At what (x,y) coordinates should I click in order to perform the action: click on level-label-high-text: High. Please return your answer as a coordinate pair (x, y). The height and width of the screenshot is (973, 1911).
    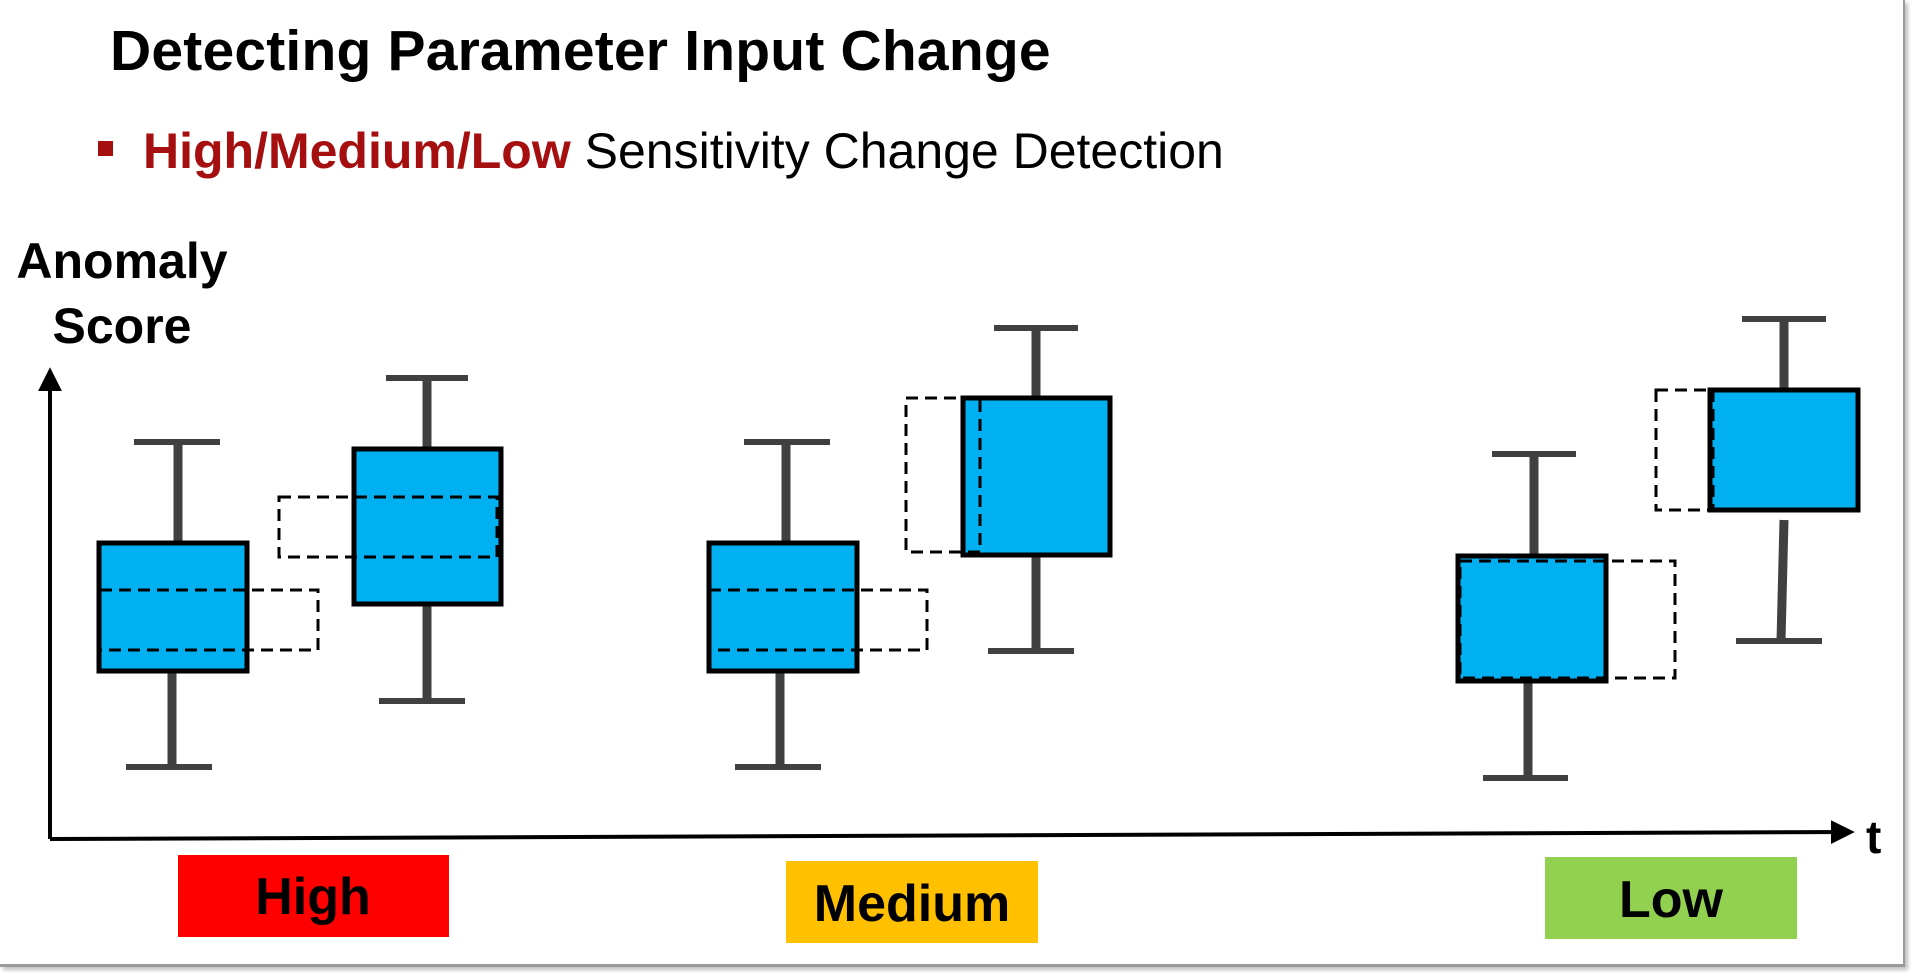
    Looking at the image, I should click on (313, 897).